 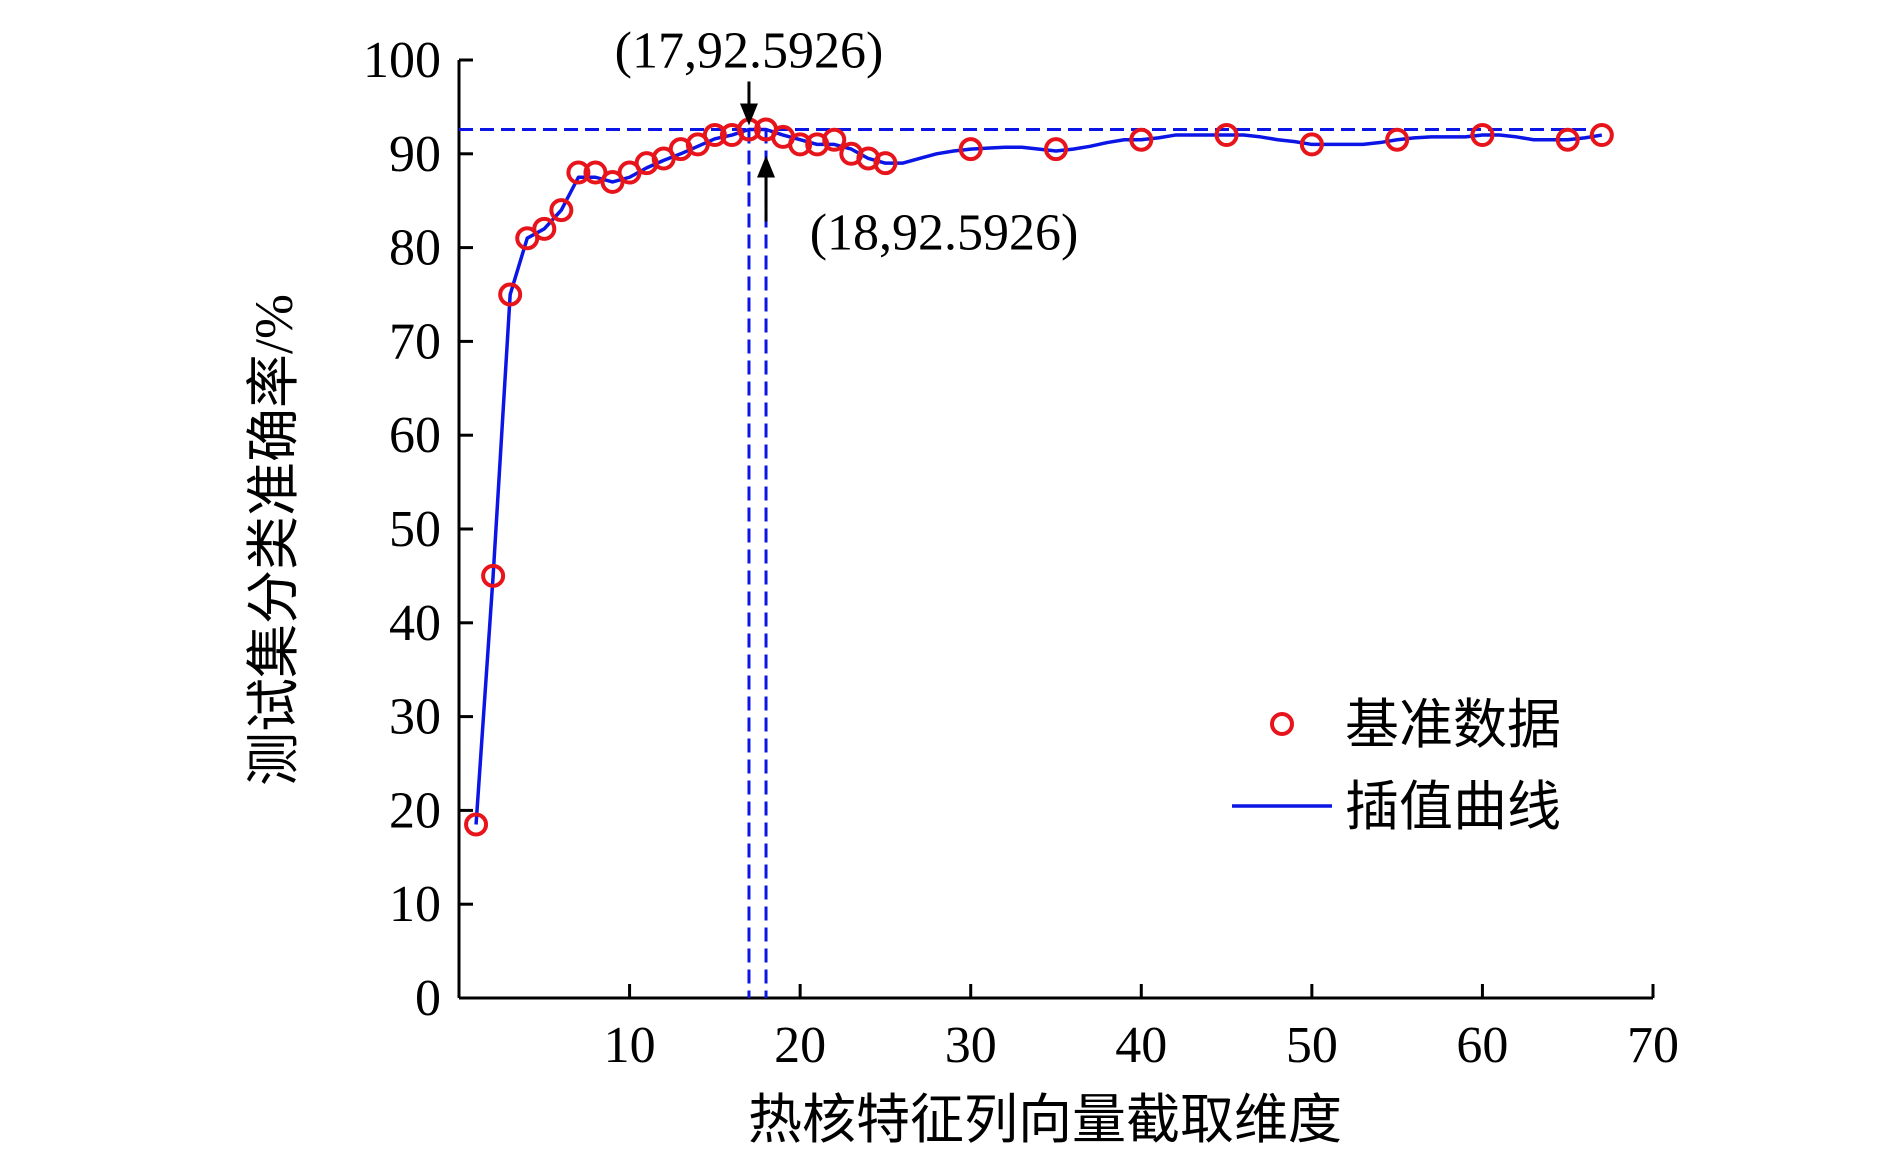 I want to click on x-tick-label: 30, so click(x=971, y=1045).